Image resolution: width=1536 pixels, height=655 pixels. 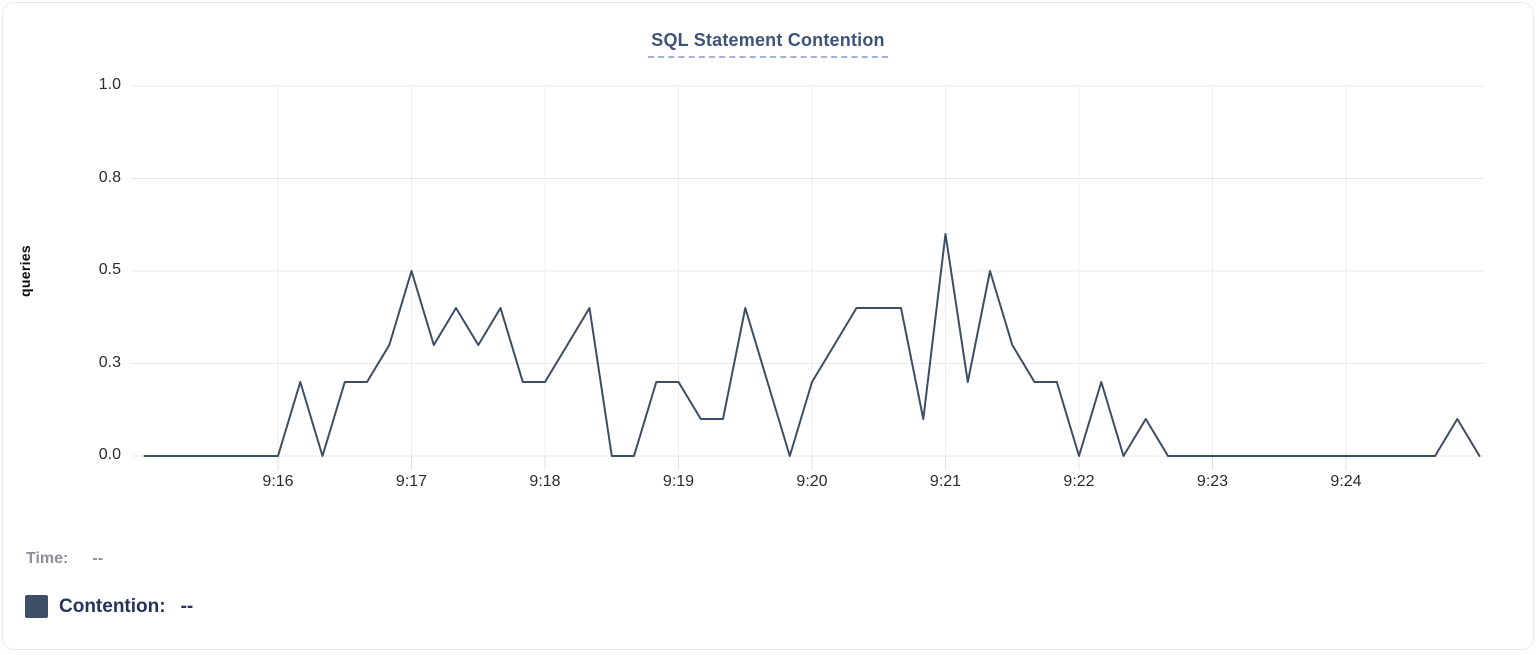 I want to click on x-tick-label: 9:19, so click(x=679, y=482).